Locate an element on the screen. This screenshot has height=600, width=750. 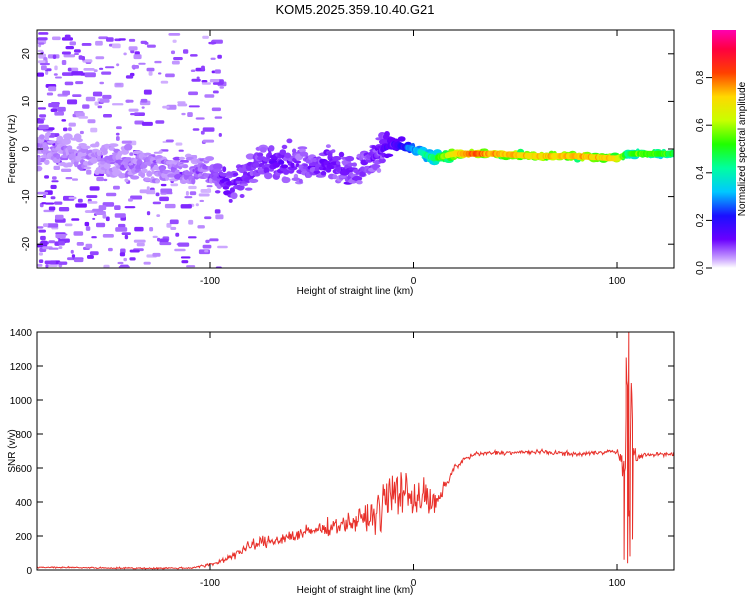
spectrogram-ridge is located at coordinates (672, 153).